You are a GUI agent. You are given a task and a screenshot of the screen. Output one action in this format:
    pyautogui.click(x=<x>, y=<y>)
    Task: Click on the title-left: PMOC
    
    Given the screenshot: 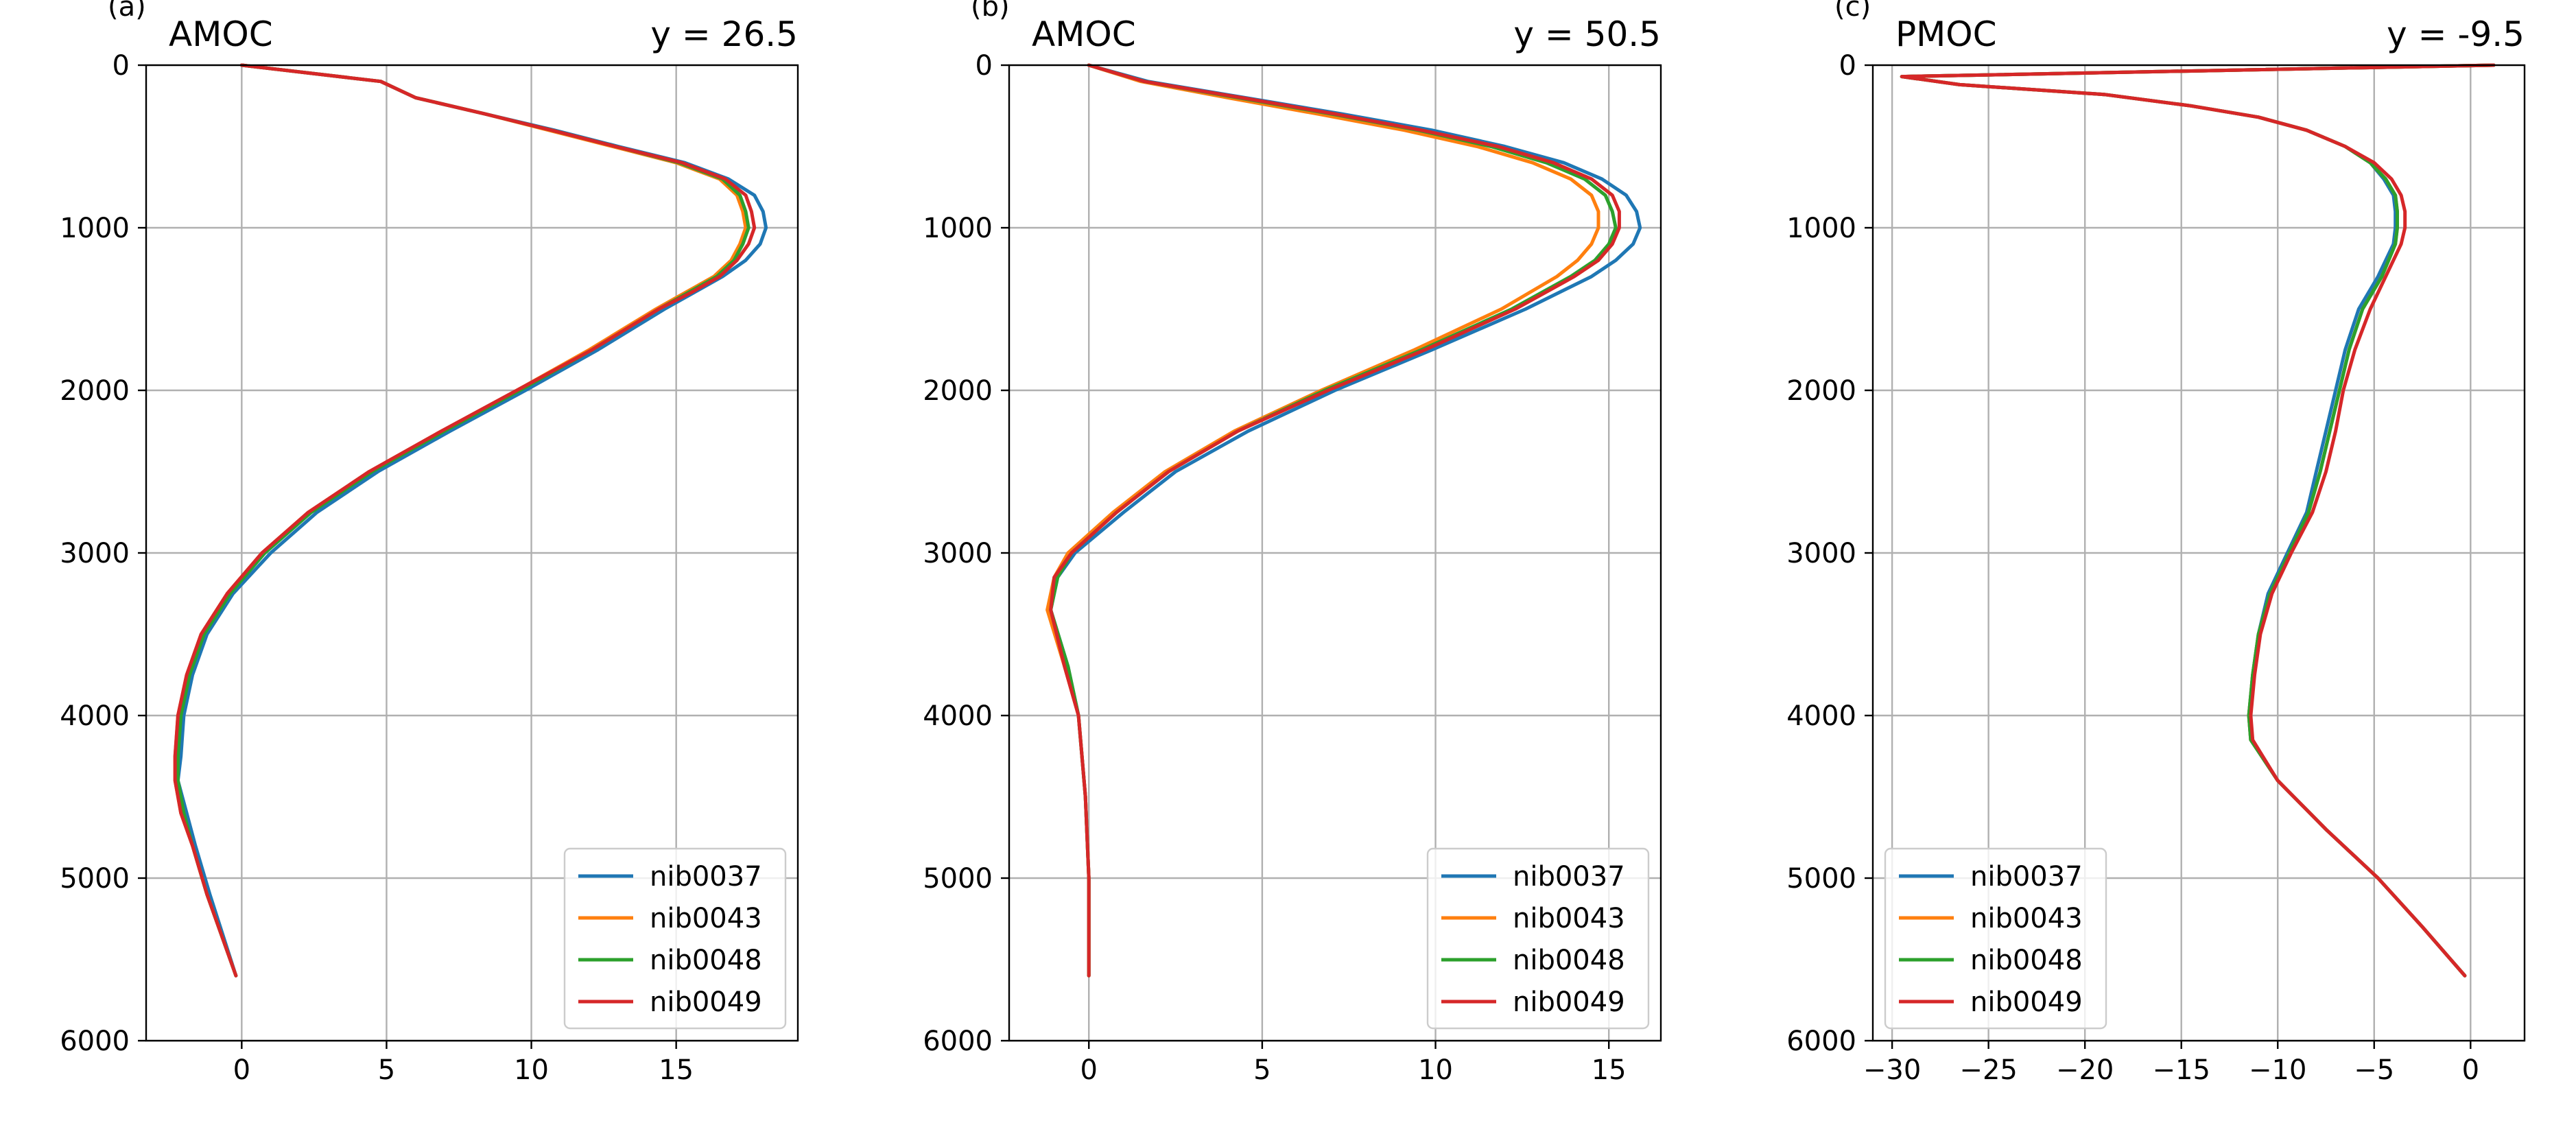 What is the action you would take?
    pyautogui.click(x=1946, y=34)
    